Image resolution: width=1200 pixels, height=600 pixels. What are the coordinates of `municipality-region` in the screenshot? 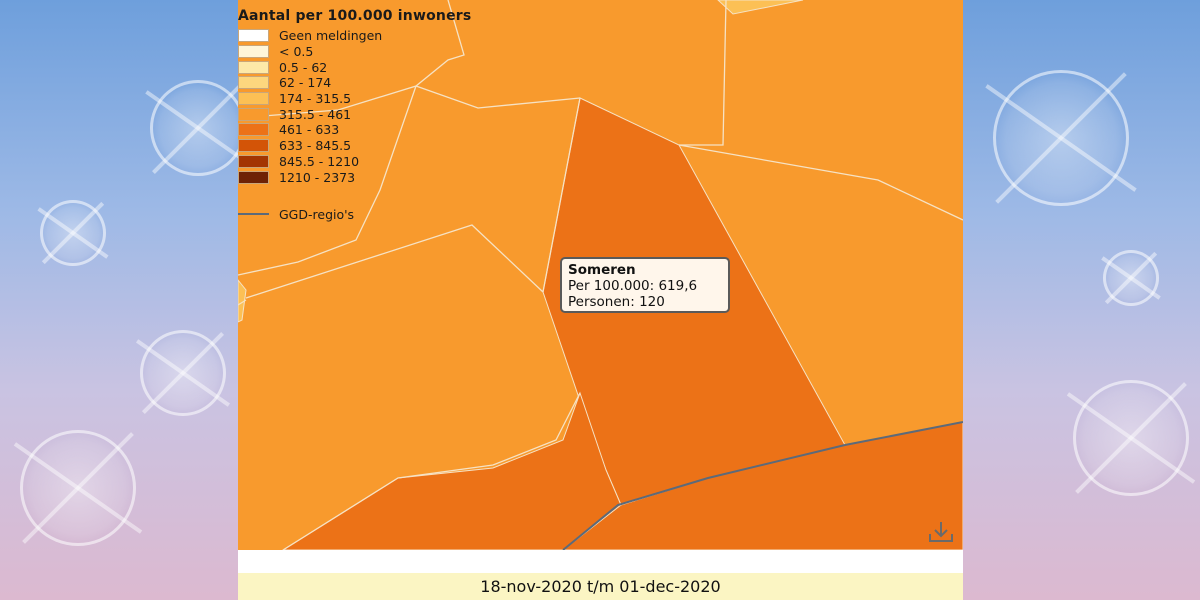 It's located at (242, 301).